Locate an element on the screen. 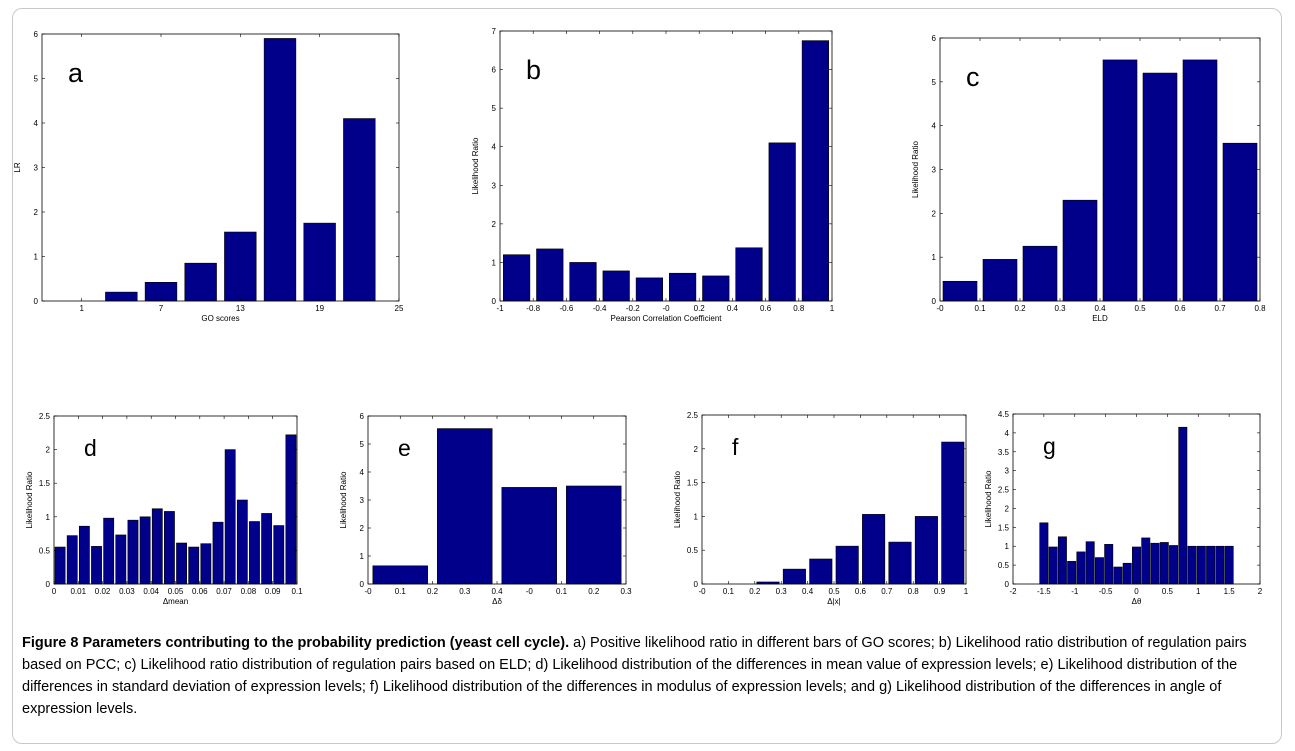  y-tick-label-d-5: 2.5 is located at coordinates (45, 416).